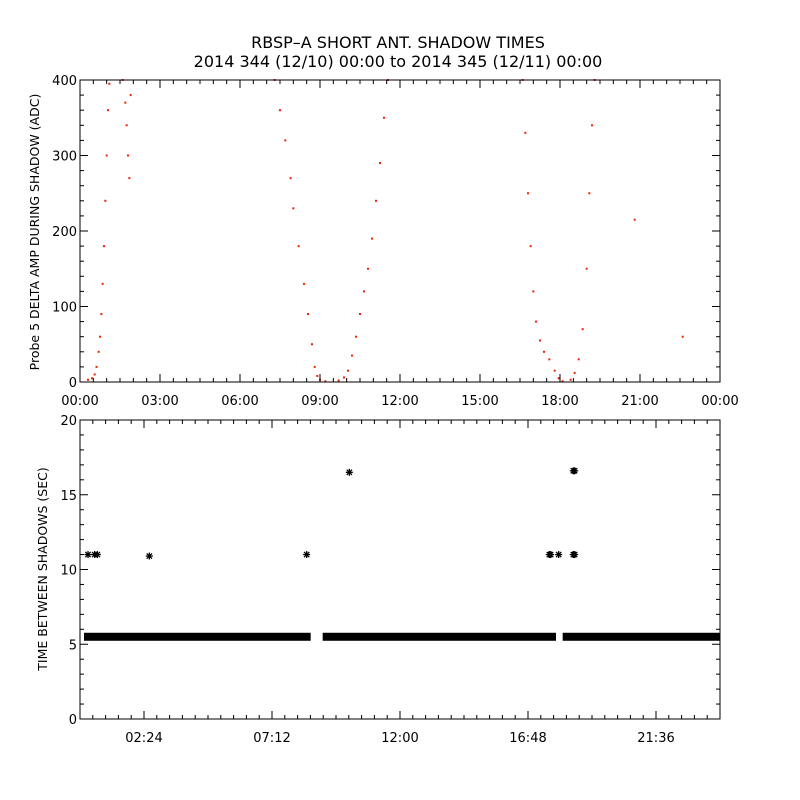  I want to click on top-x-tick-label: 15:00, so click(479, 401).